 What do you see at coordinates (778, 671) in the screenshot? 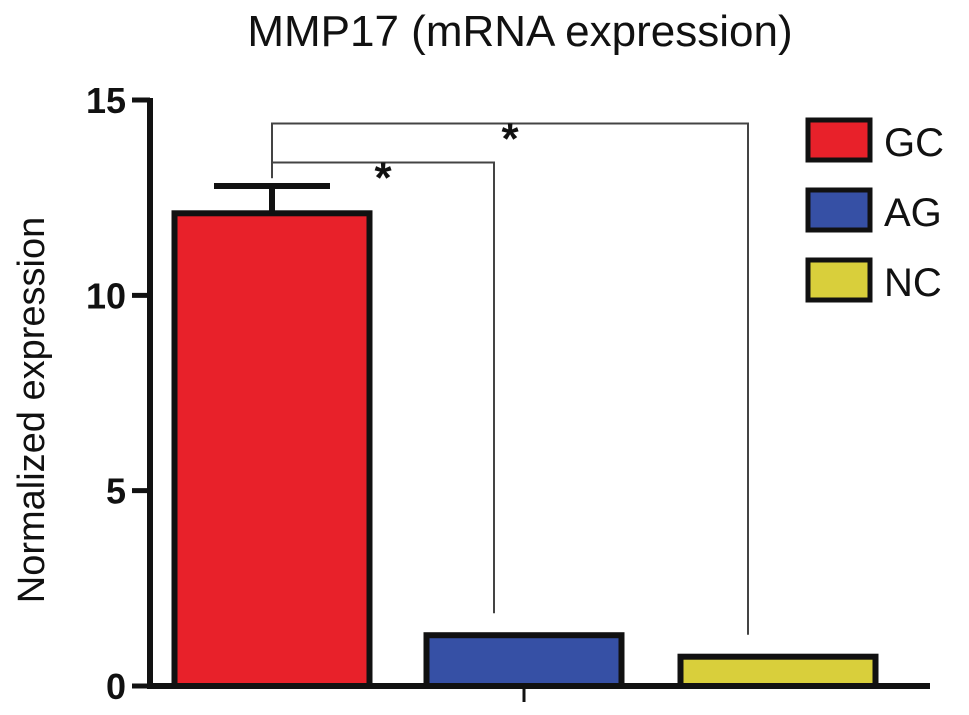
I see `bar-nc` at bounding box center [778, 671].